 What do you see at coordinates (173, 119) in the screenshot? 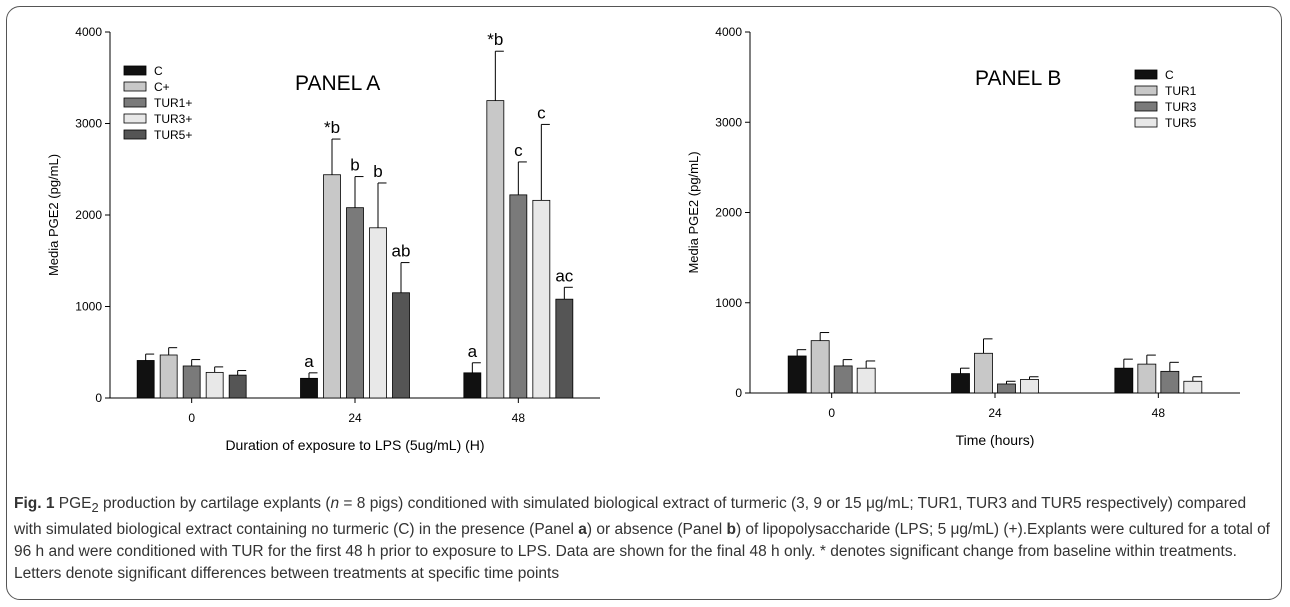
I see `legend-label: TUR3+` at bounding box center [173, 119].